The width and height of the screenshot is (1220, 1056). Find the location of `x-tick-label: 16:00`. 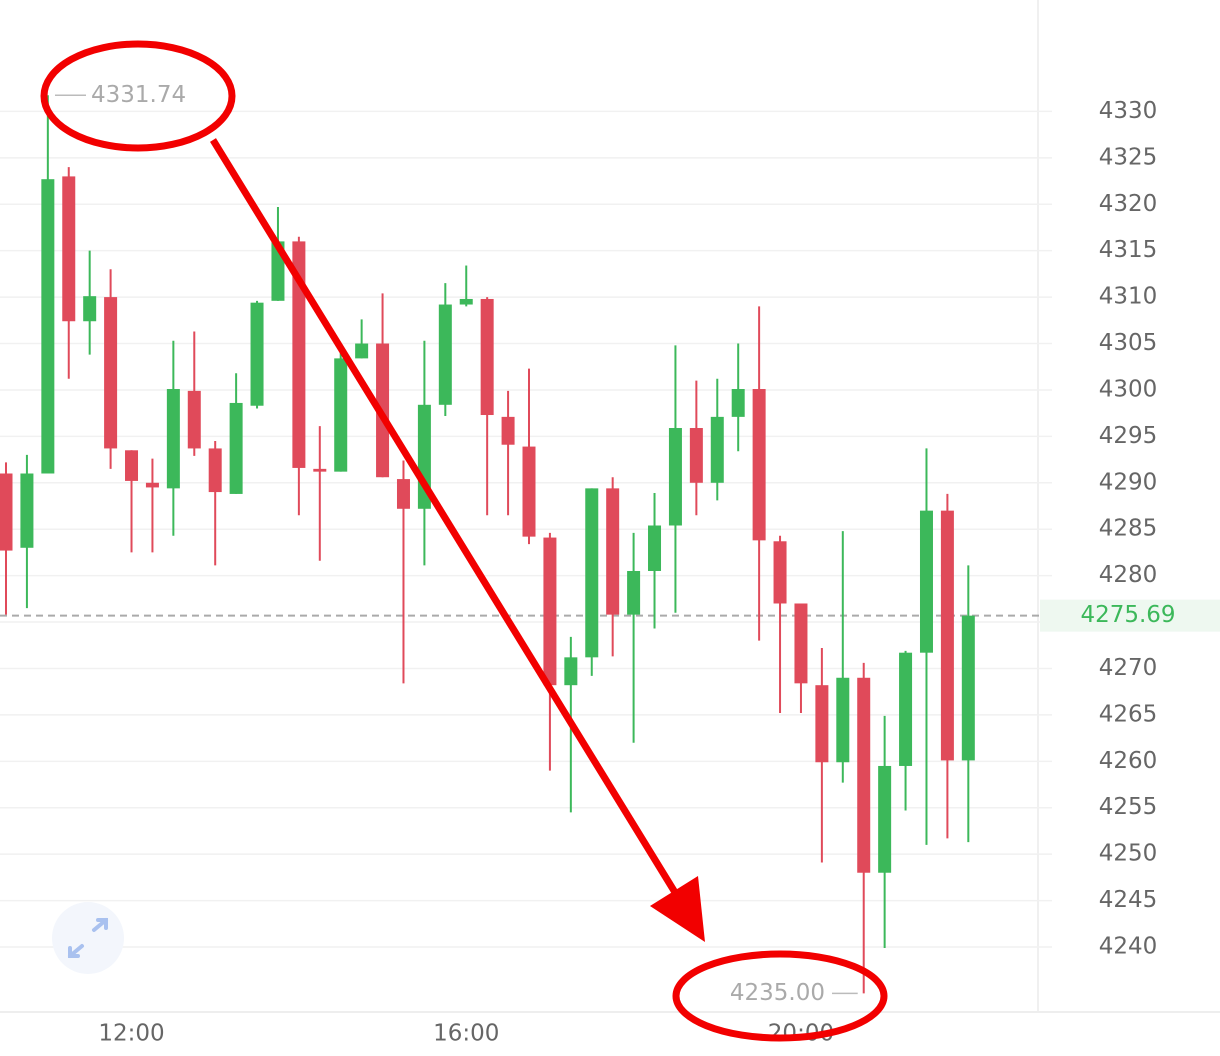

x-tick-label: 16:00 is located at coordinates (466, 1034).